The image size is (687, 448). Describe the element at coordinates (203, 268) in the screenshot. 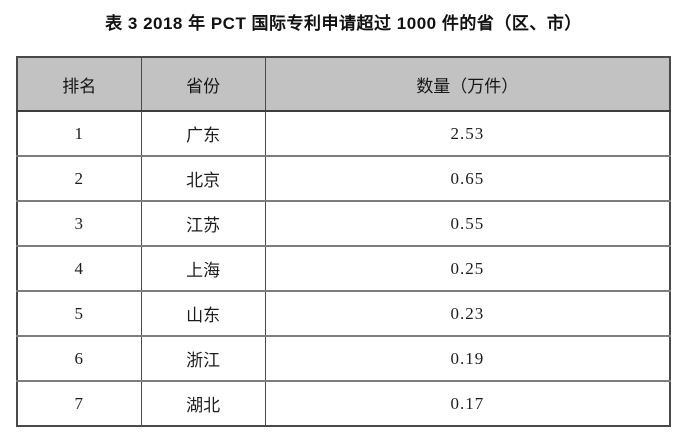

I see `province-cell: 上海` at that location.